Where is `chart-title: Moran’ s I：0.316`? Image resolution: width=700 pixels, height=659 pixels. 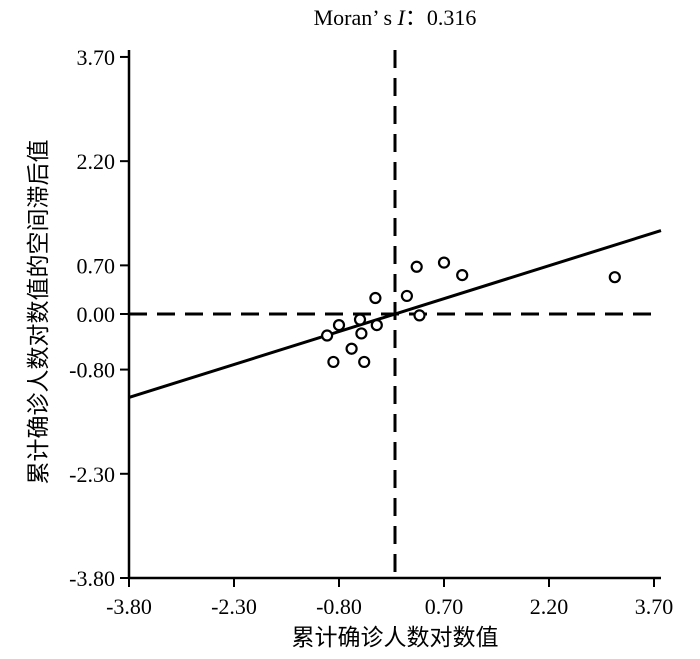
chart-title: Moran’ s I：0.316 is located at coordinates (395, 17).